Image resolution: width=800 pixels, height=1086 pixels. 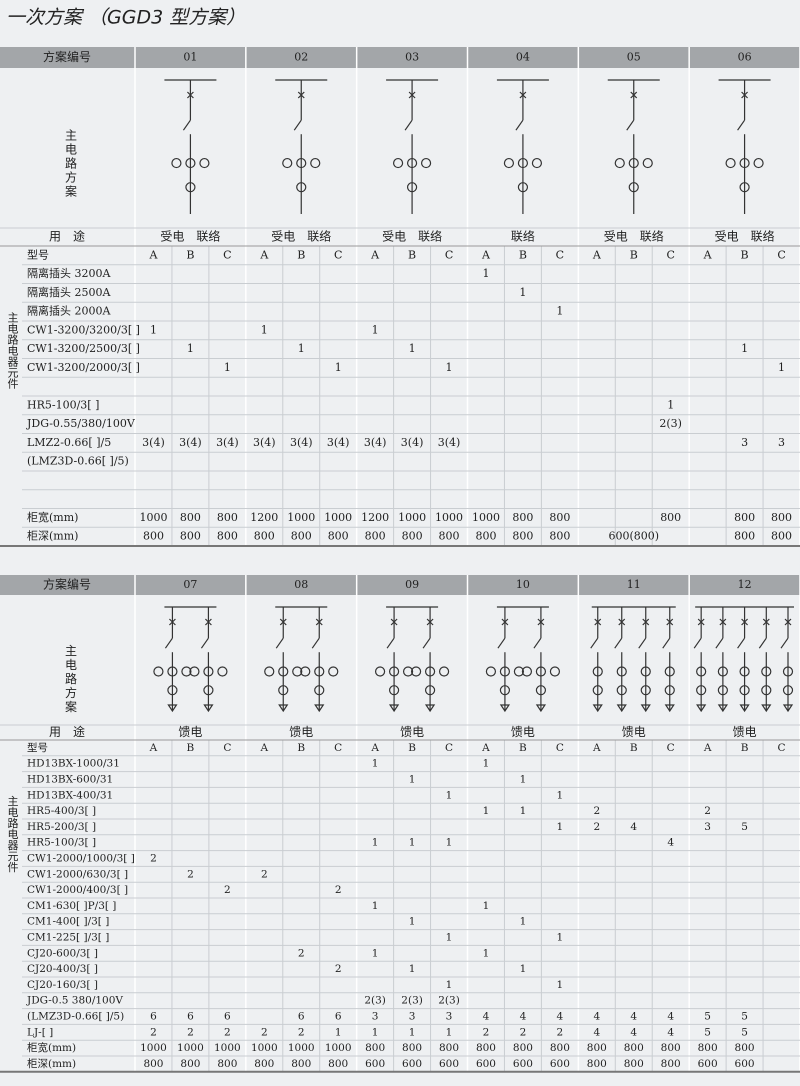 What do you see at coordinates (83, 348) in the screenshot?
I see `row-label: CW1-3200/2500/3[ ]` at bounding box center [83, 348].